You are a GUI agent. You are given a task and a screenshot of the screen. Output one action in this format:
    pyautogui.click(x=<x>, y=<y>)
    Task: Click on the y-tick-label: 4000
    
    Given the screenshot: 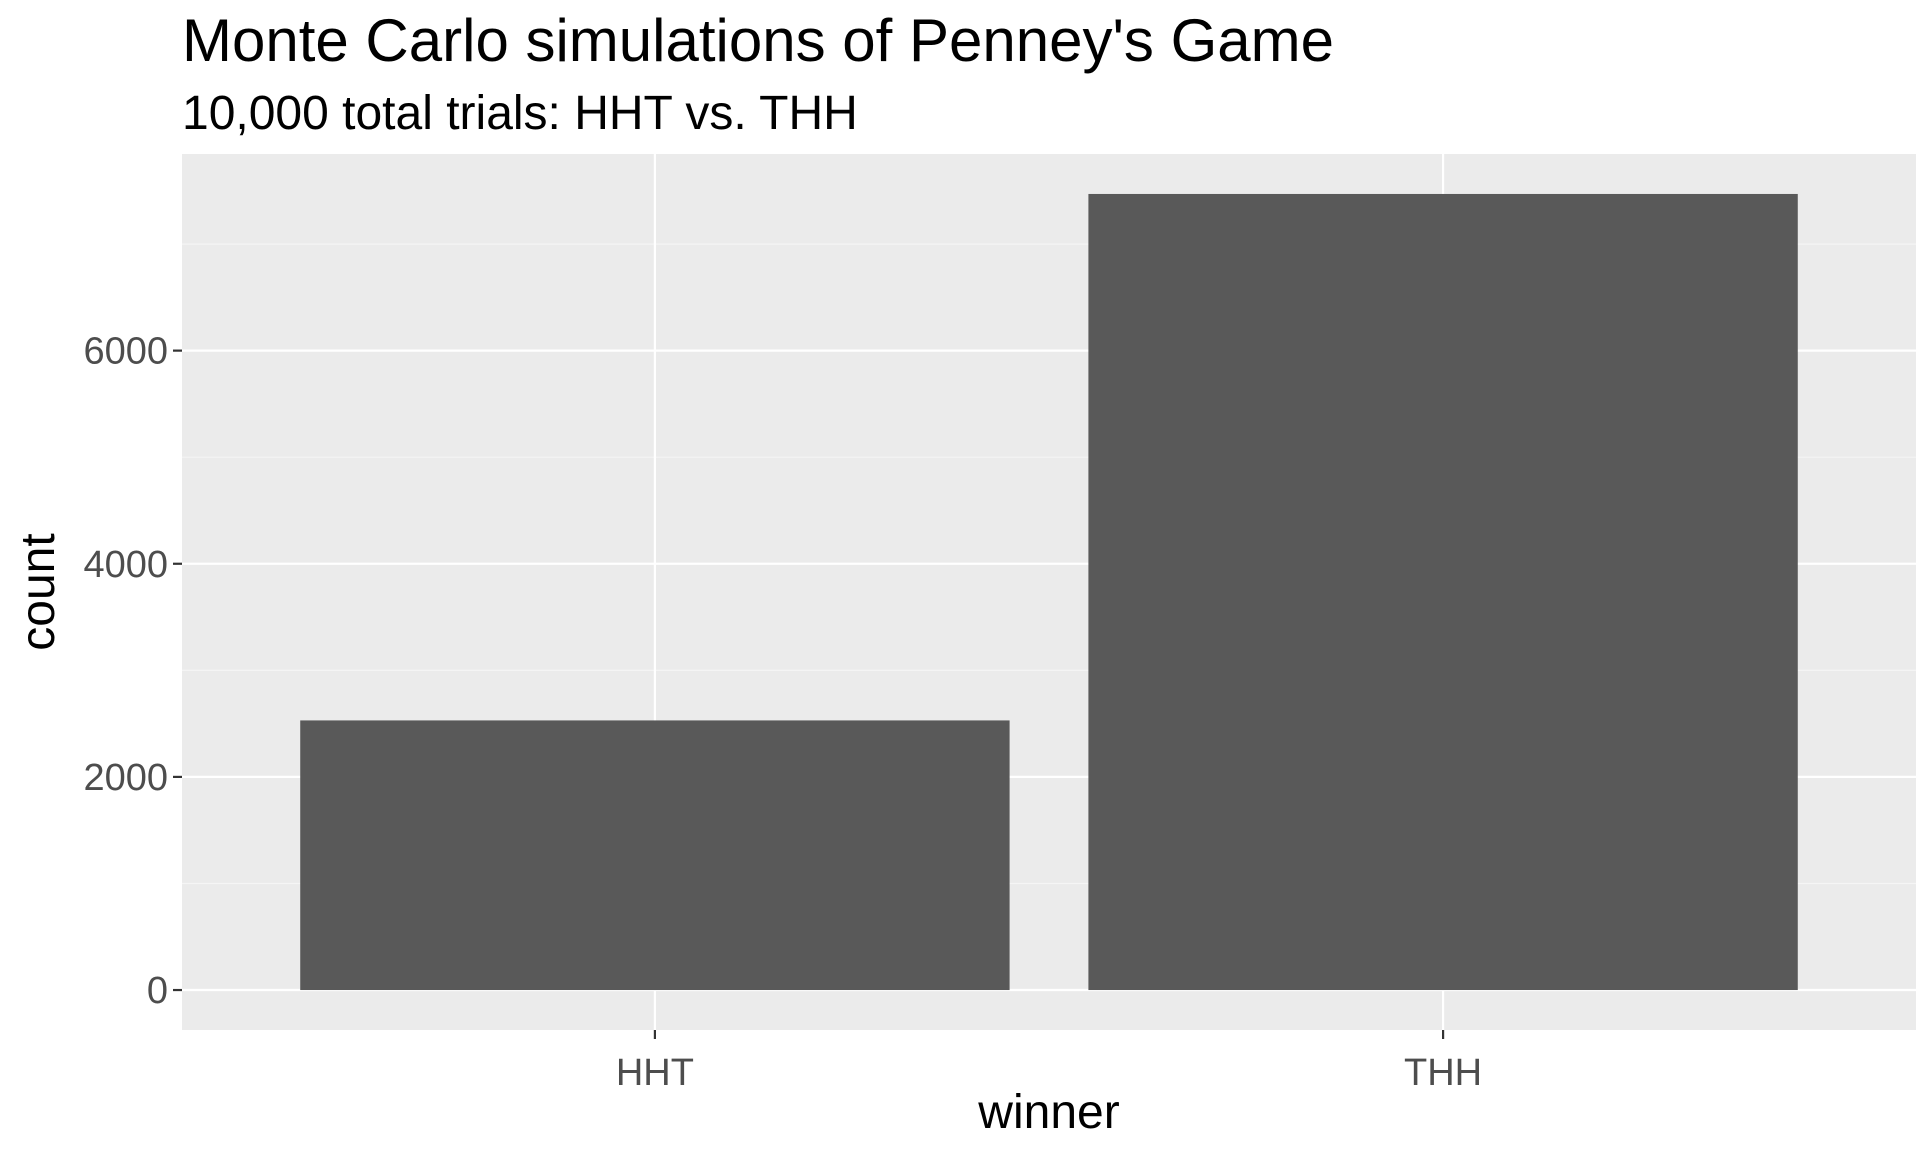 What is the action you would take?
    pyautogui.click(x=125, y=565)
    